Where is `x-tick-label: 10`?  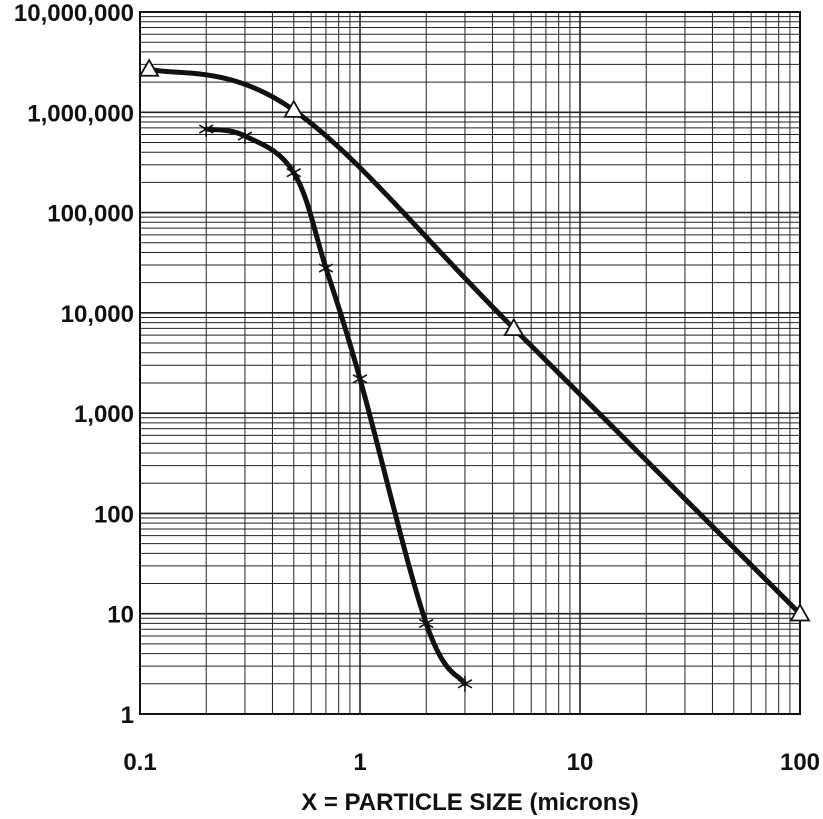
x-tick-label: 10 is located at coordinates (580, 762).